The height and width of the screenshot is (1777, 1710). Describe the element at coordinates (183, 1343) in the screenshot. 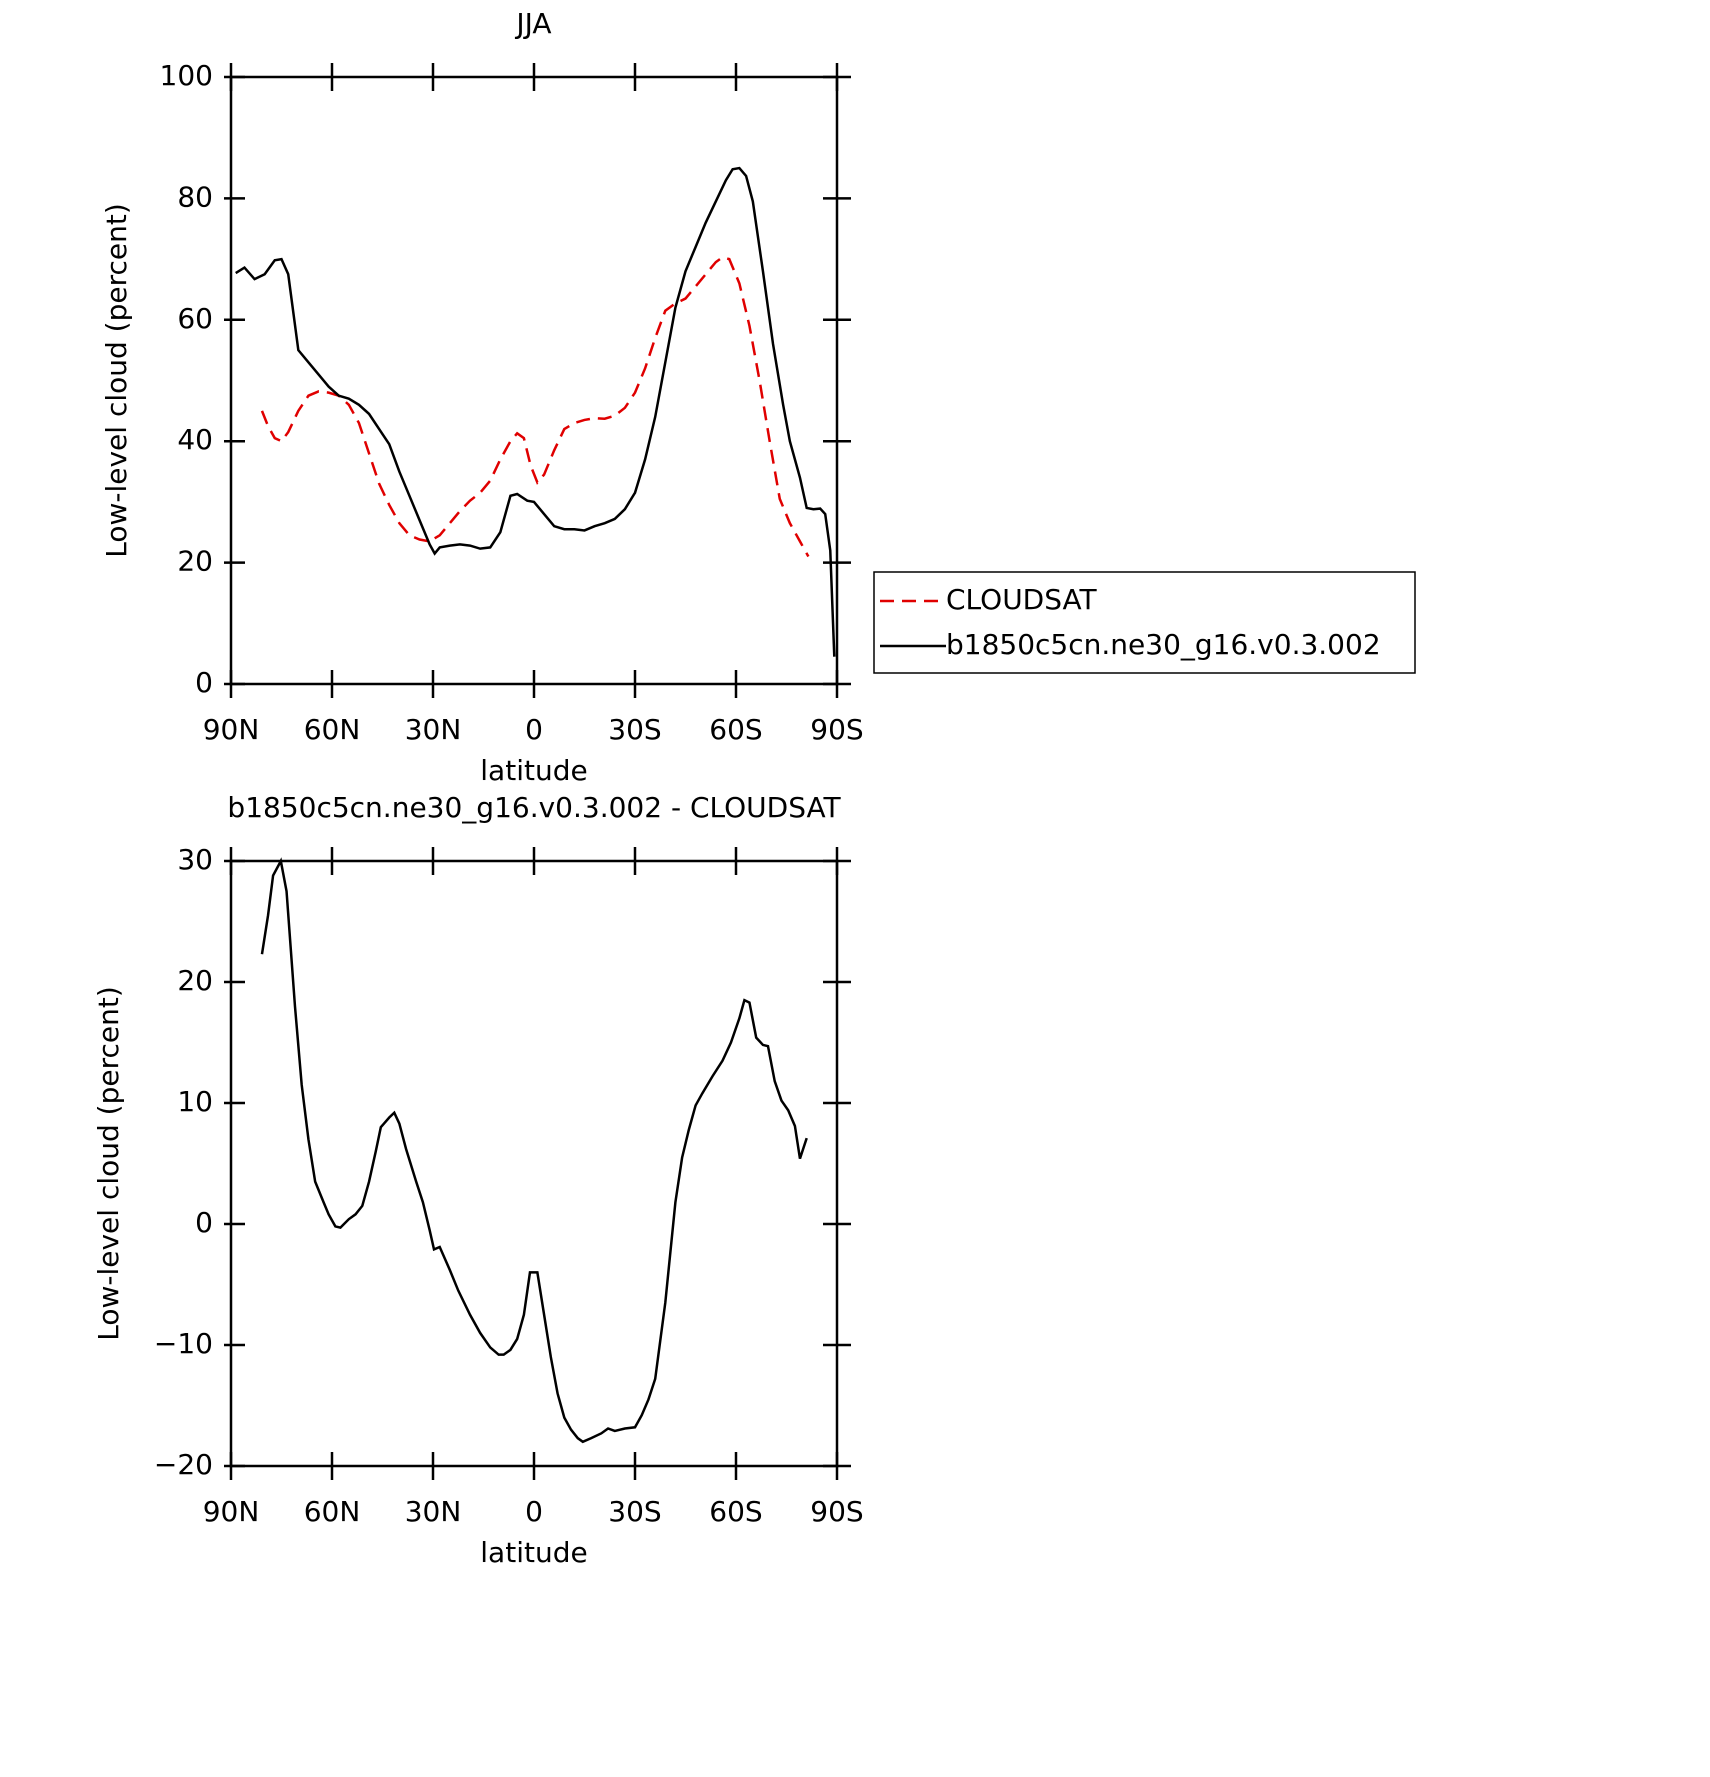

I see `y-tick-label: −10` at that location.